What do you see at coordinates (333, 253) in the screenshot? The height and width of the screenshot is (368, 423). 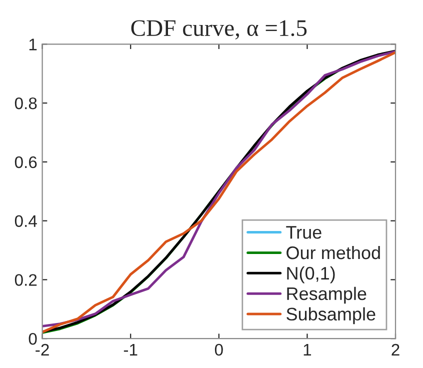 I see `legend-label: Our method` at bounding box center [333, 253].